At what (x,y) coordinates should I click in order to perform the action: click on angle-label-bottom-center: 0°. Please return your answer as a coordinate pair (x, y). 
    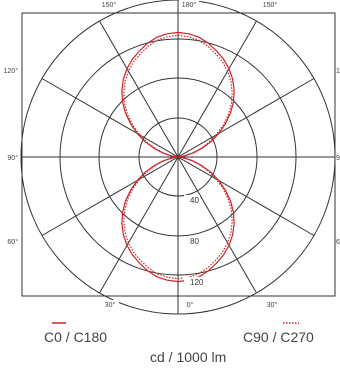
    Looking at the image, I should click on (190, 305).